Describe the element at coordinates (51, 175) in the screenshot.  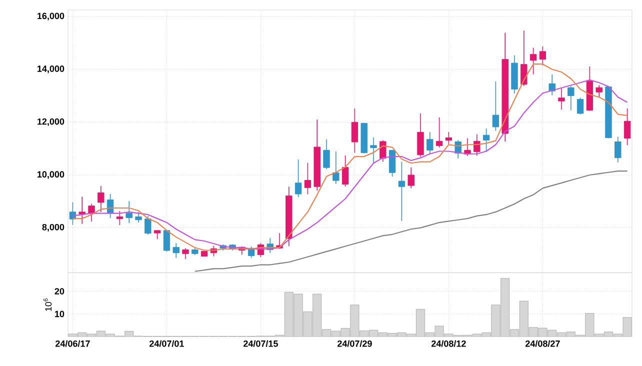
I see `y-tick-label: 10,000` at that location.